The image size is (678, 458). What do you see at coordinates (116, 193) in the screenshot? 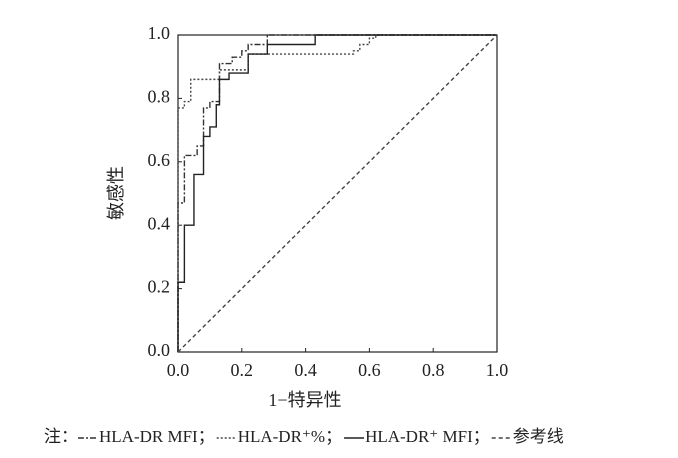
I see `y-axis-label: 敏感性` at bounding box center [116, 193].